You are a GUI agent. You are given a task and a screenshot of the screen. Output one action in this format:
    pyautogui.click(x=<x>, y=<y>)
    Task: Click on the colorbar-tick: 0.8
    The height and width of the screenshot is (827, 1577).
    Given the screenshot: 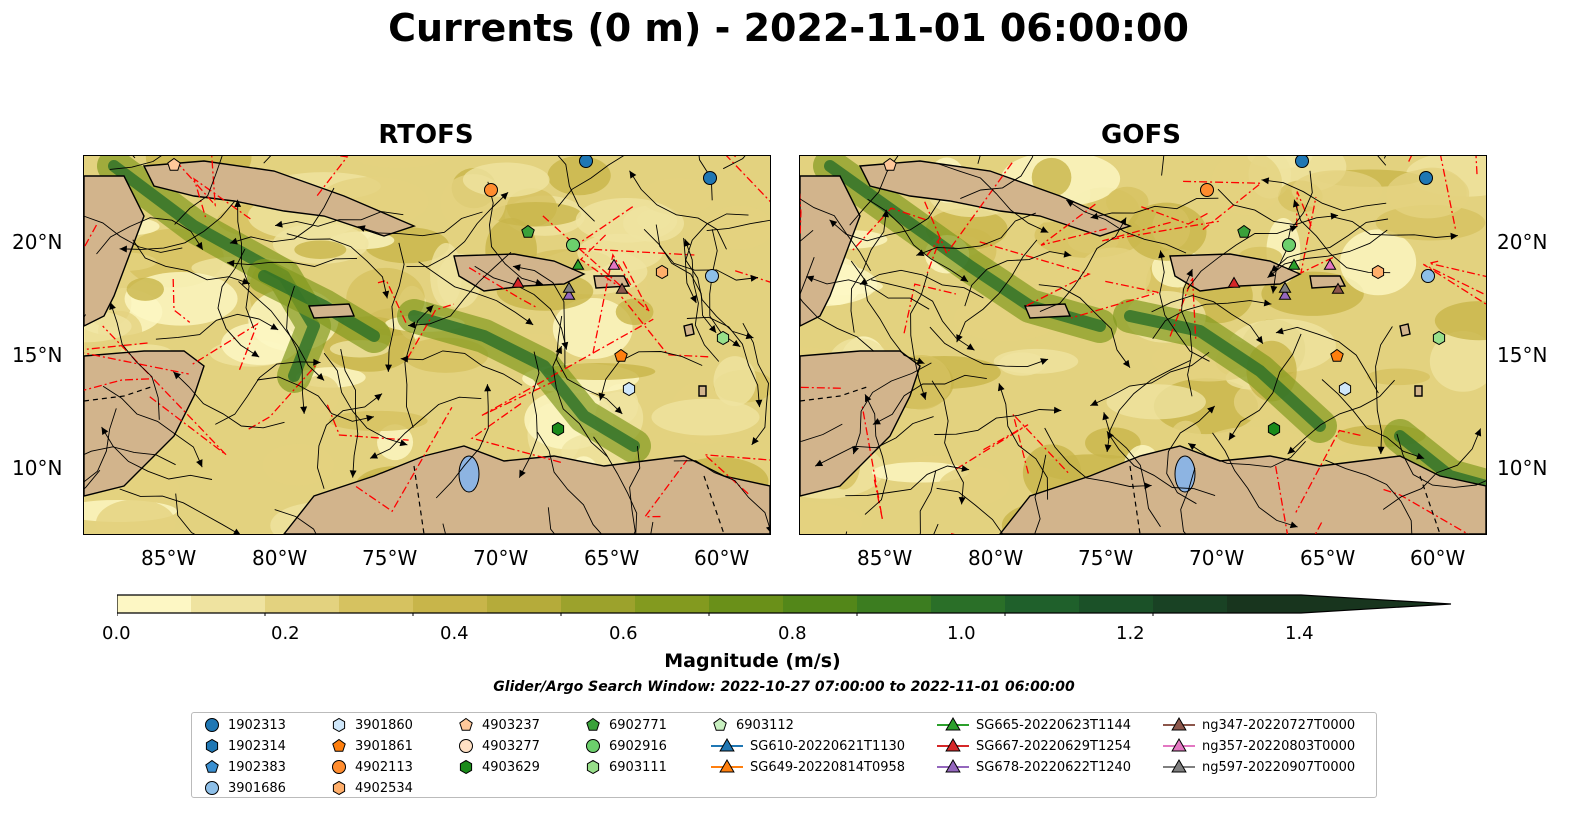 What is the action you would take?
    pyautogui.click(x=792, y=633)
    